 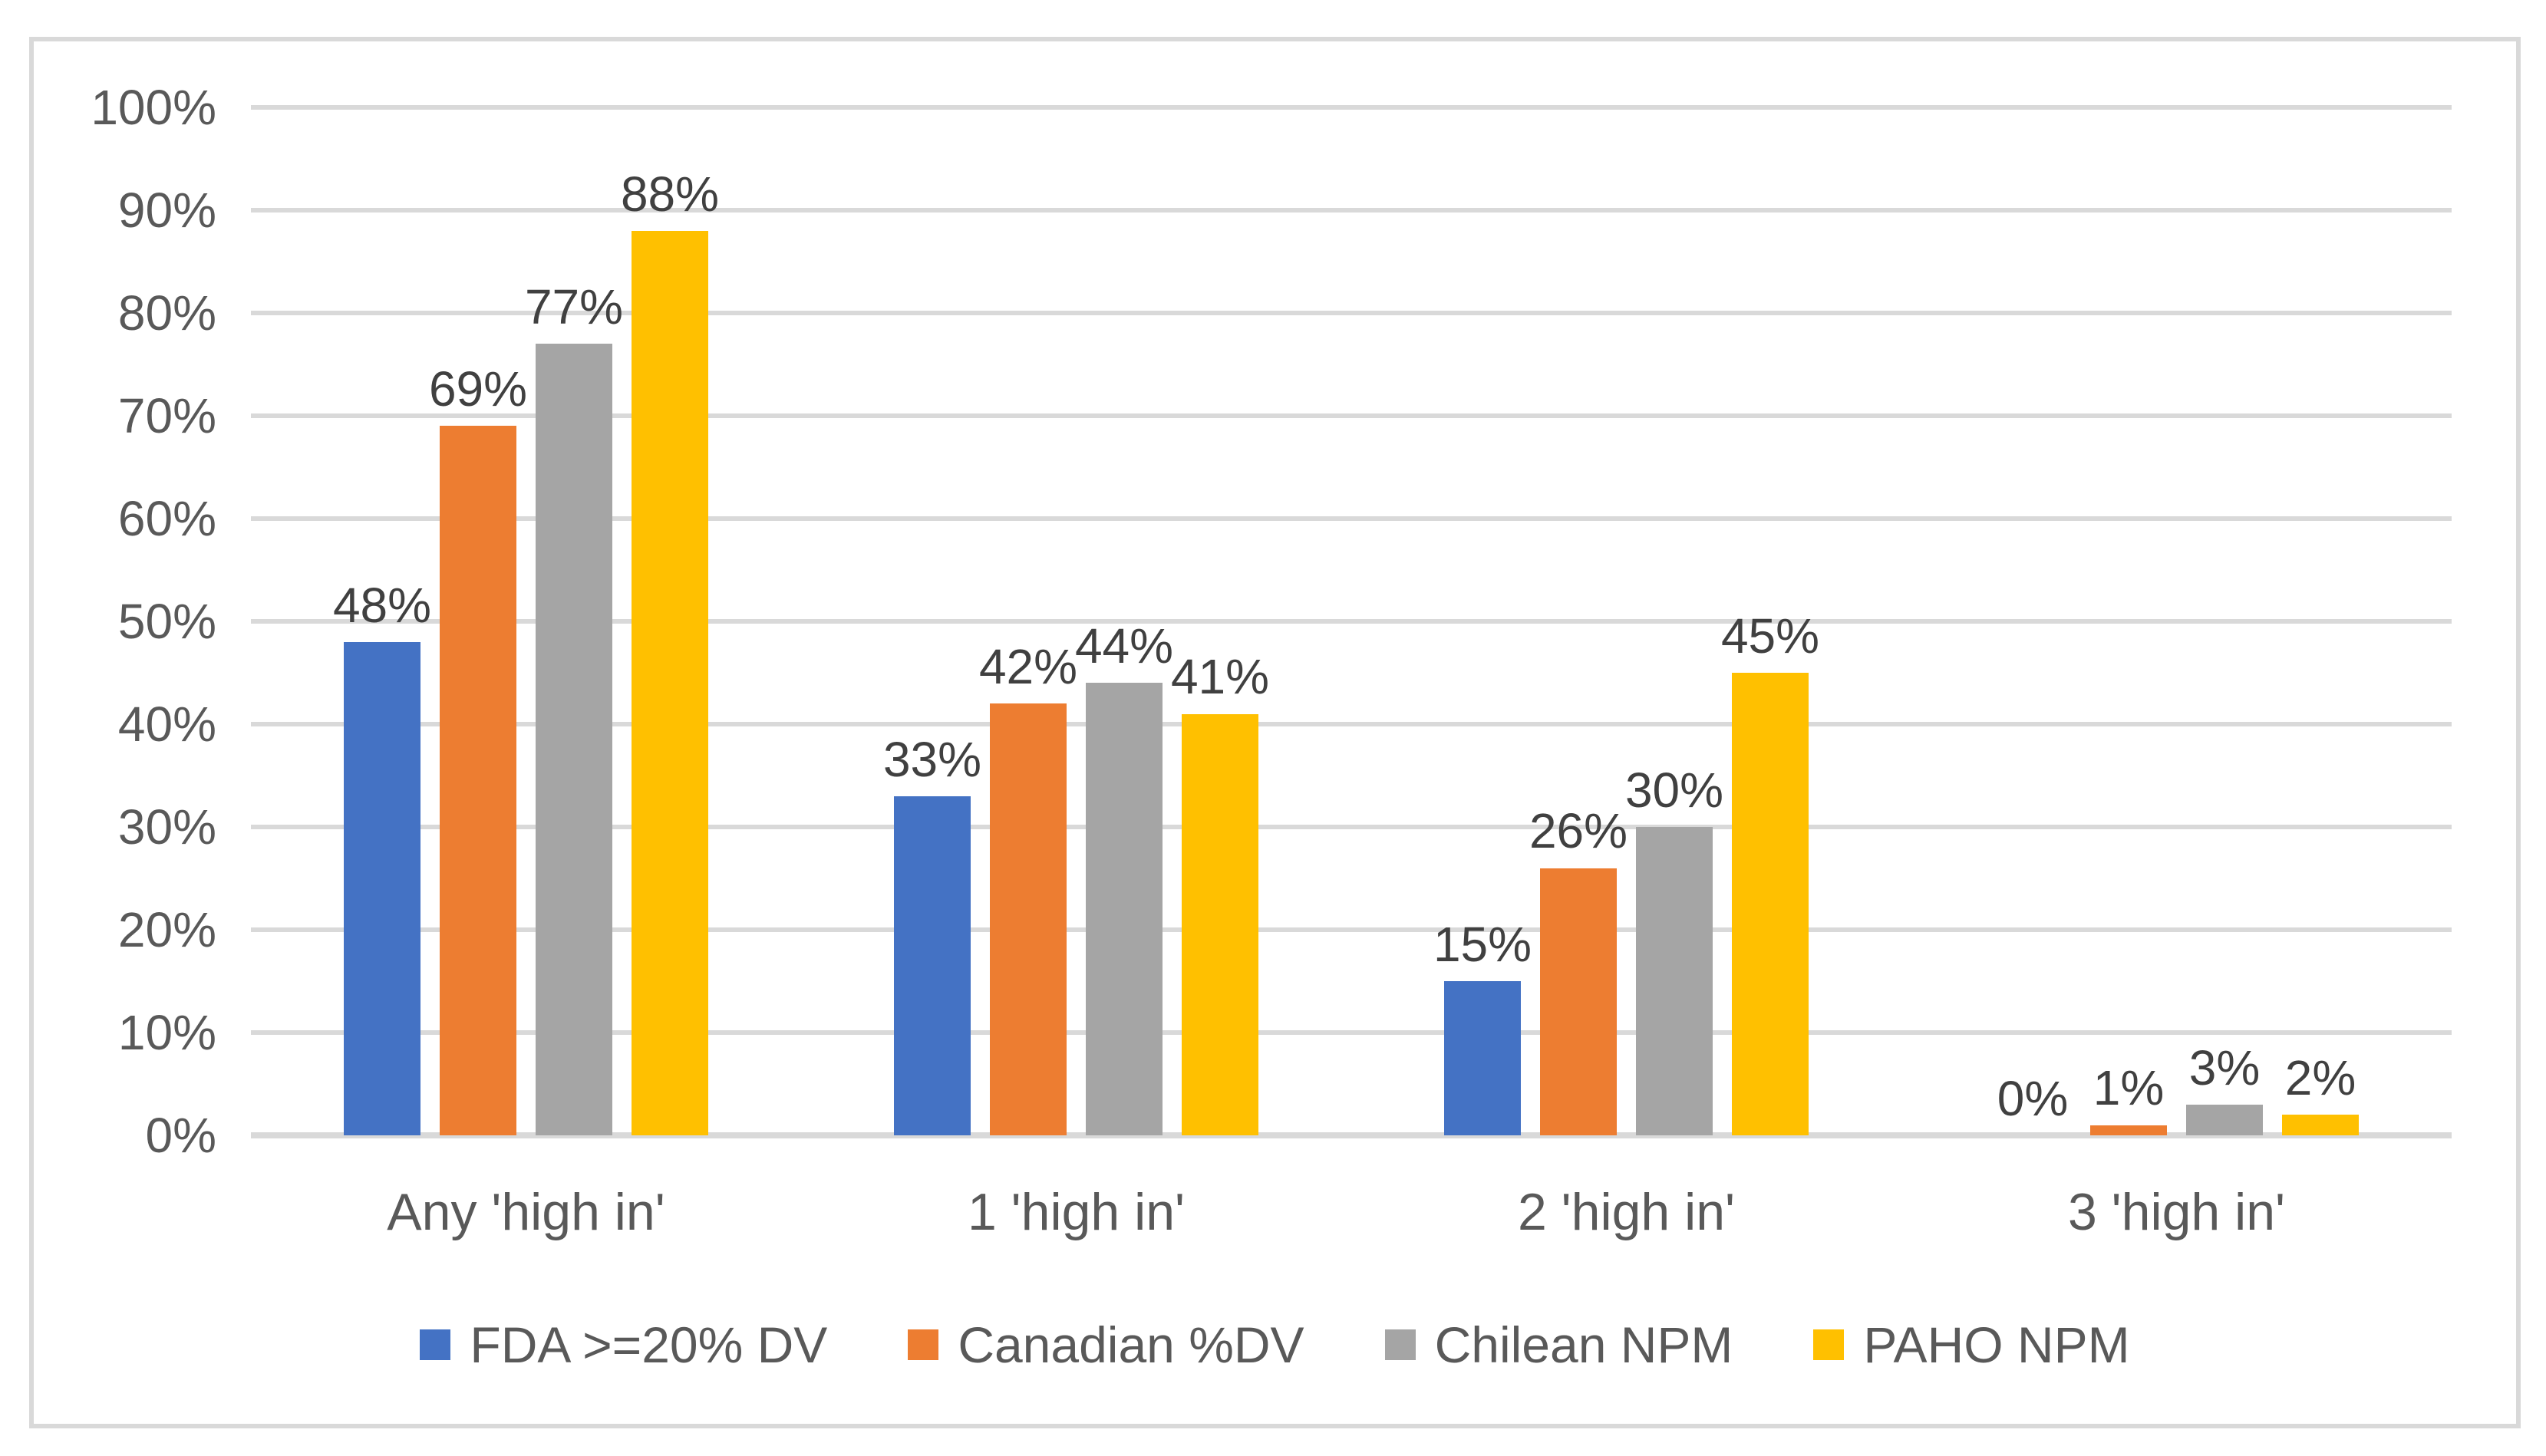 I want to click on x-axis-category-label: 3 'high in', so click(x=2176, y=1212).